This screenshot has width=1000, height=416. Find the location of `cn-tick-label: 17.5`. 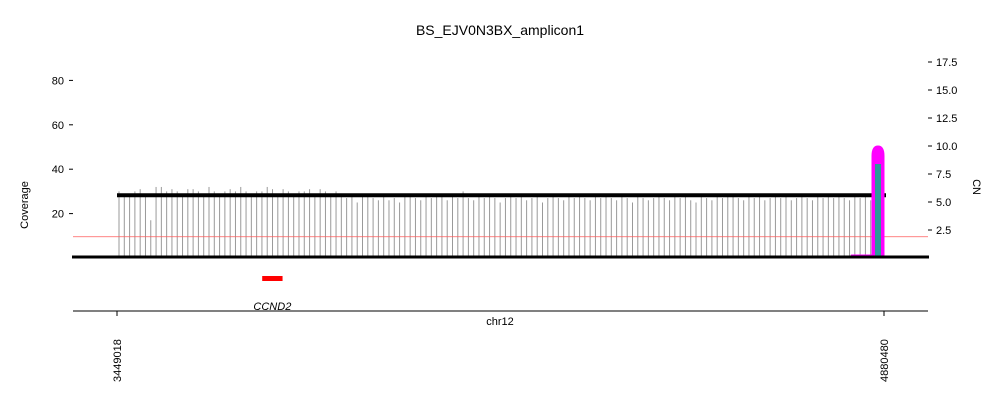

cn-tick-label: 17.5 is located at coordinates (946, 63).